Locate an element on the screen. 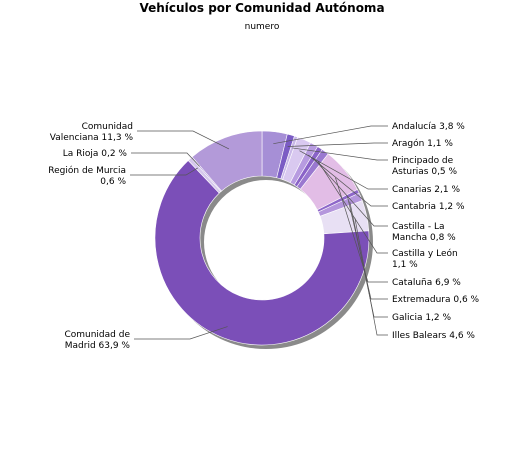  label-line: 1,1 % is located at coordinates (405, 265).